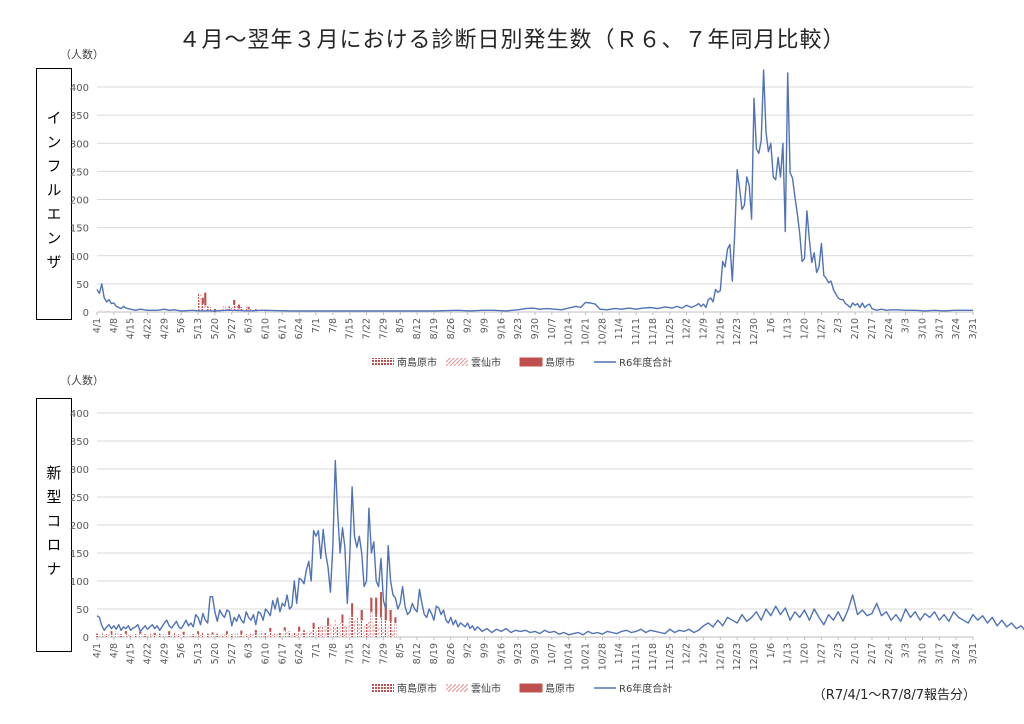  I want to click on covid-legend-swatch-minamishimabara, so click(383, 688).